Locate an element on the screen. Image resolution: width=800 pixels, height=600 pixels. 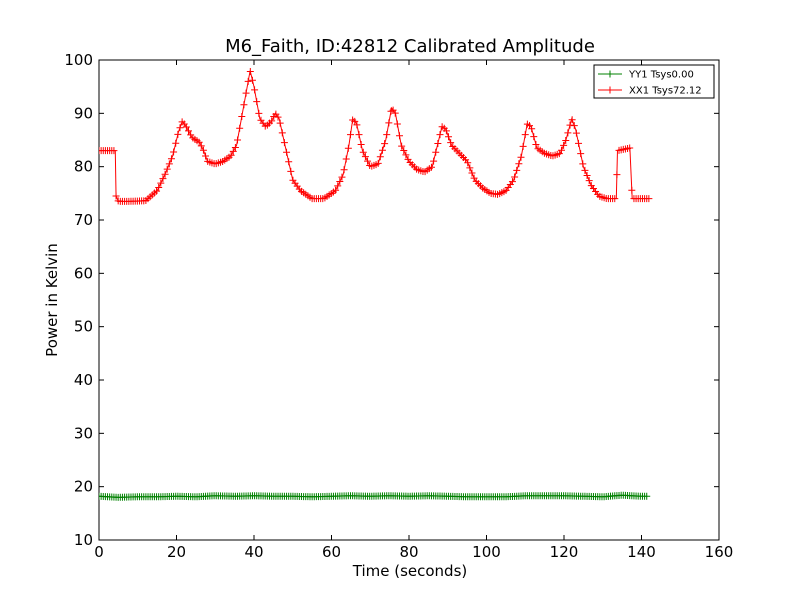
legend-item: YY1 Tsys0.00 is located at coordinates (646, 75).